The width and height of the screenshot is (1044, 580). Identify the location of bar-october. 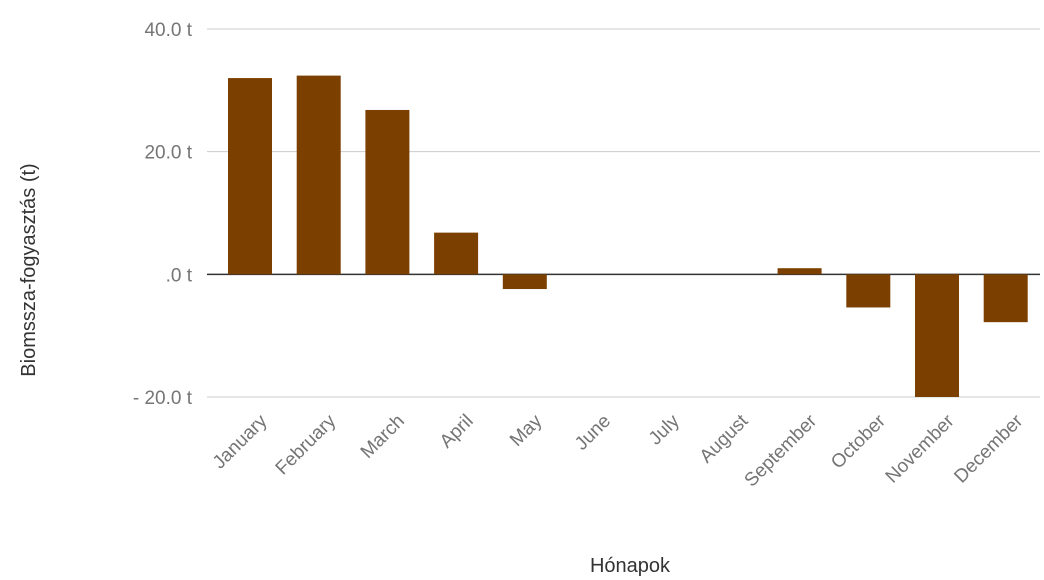
(868, 291).